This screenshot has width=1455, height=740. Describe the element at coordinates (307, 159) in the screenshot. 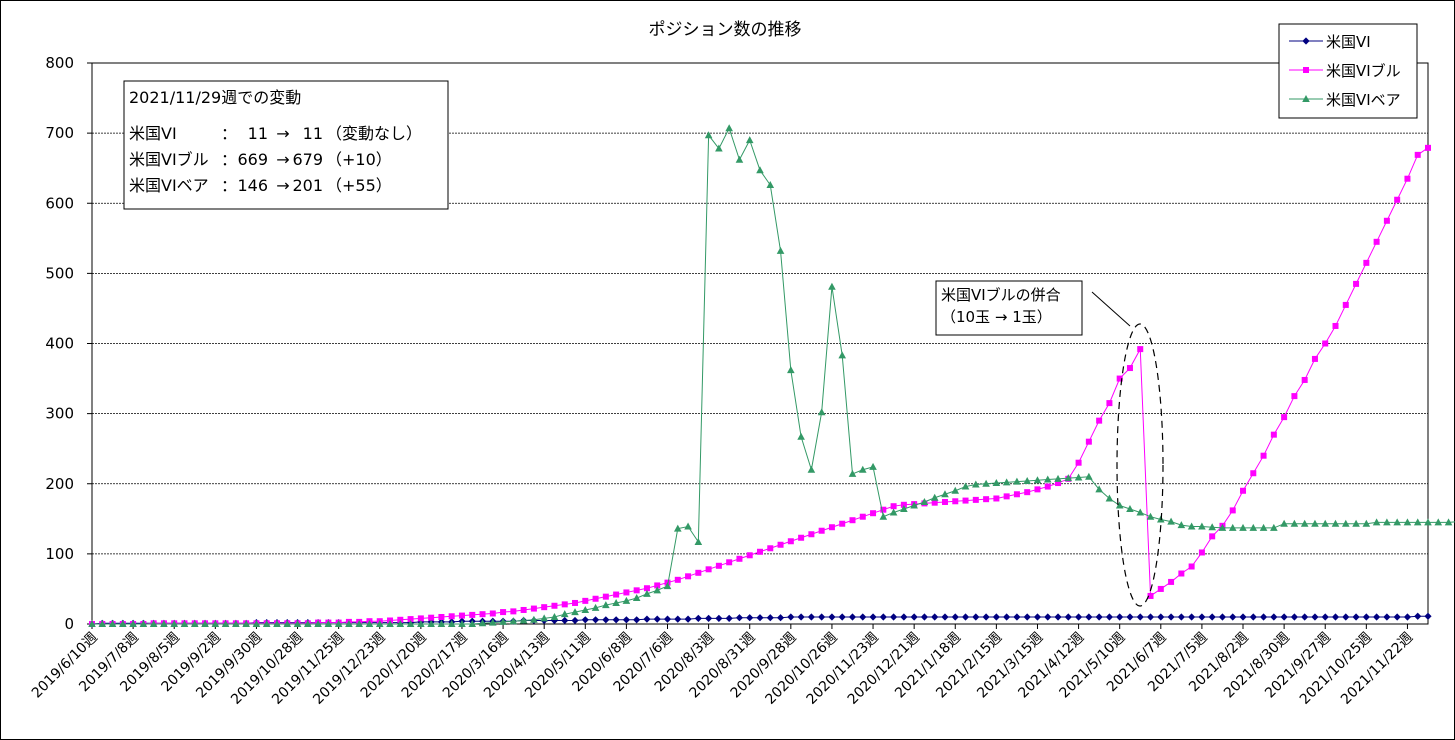

I see `change-row-text: 679` at that location.